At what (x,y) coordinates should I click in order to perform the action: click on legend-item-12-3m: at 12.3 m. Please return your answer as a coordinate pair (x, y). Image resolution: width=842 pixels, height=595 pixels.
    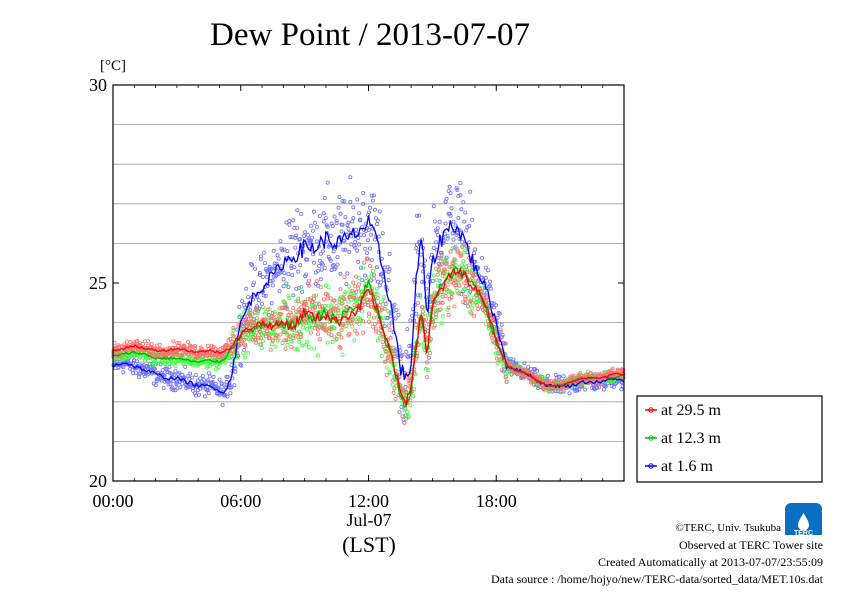
    Looking at the image, I should click on (683, 438).